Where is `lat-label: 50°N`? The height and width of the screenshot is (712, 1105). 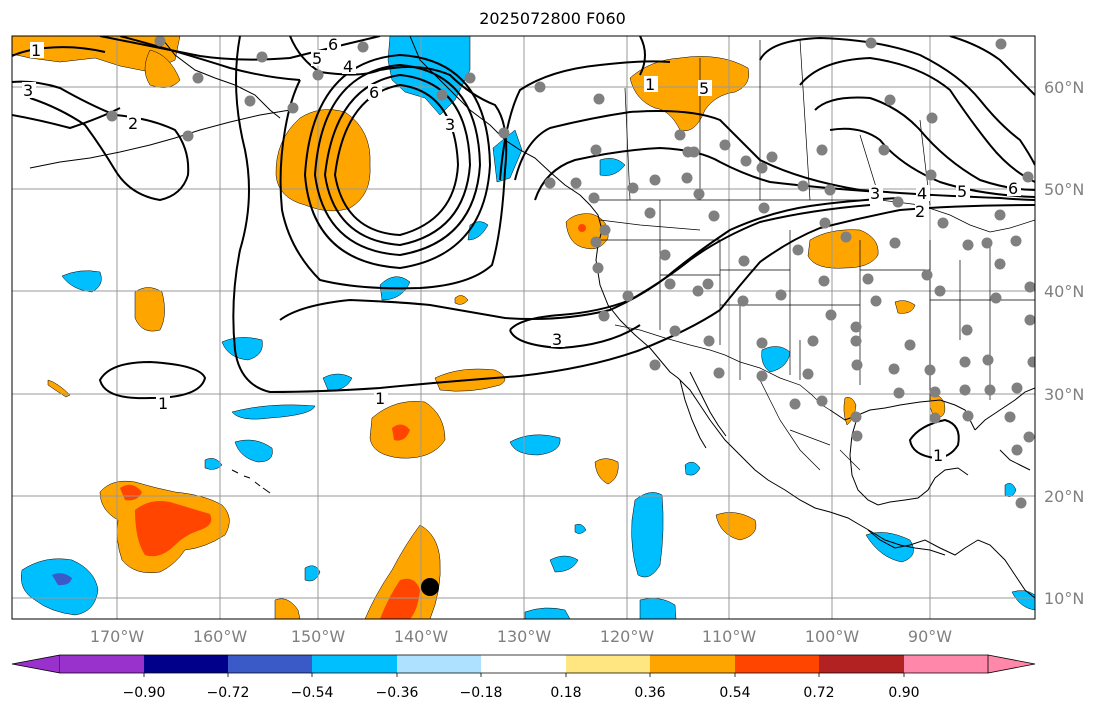
lat-label: 50°N is located at coordinates (1064, 189).